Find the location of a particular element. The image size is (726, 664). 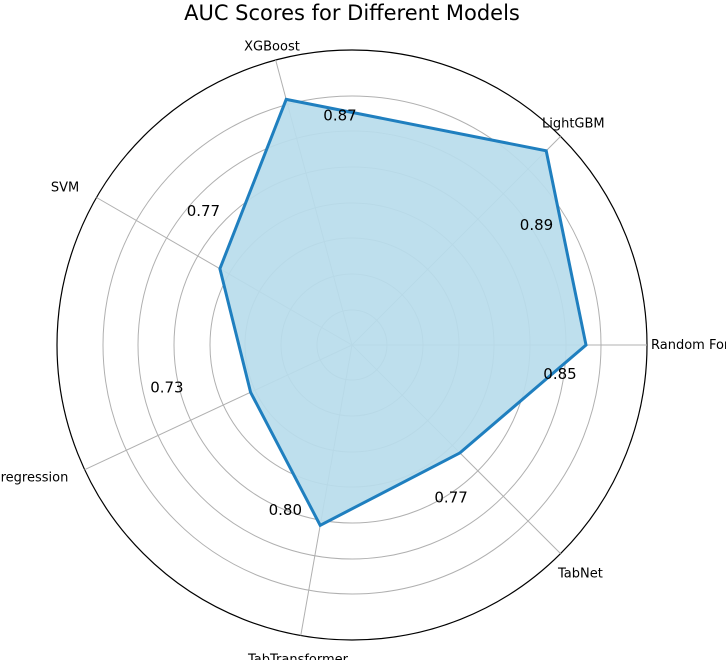

axis-label-logistic-regression: Logistic regression is located at coordinates (34, 477).